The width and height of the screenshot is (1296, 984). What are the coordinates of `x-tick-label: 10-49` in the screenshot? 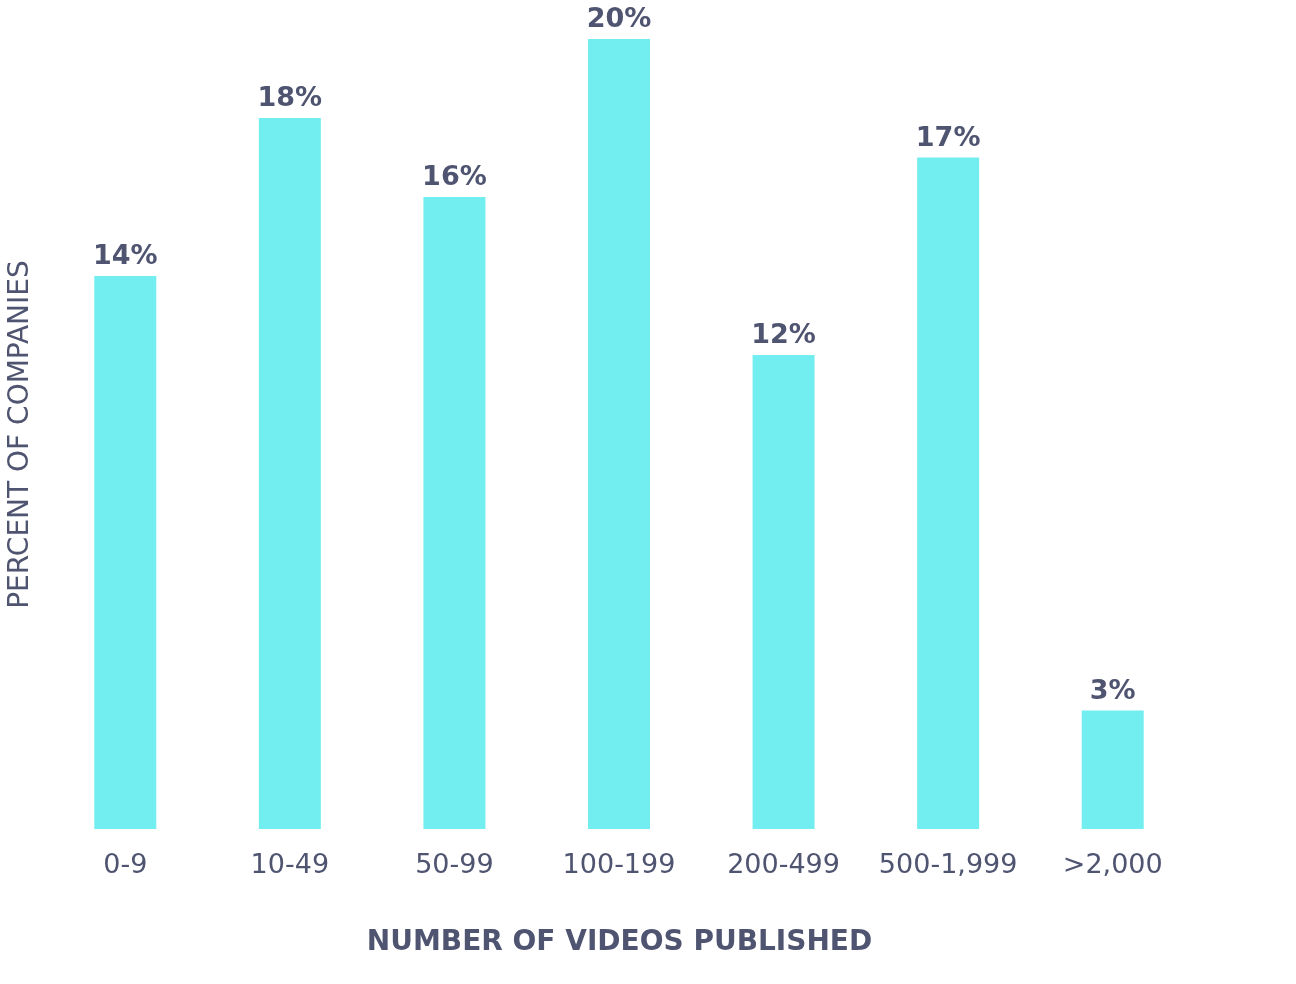 It's located at (290, 863).